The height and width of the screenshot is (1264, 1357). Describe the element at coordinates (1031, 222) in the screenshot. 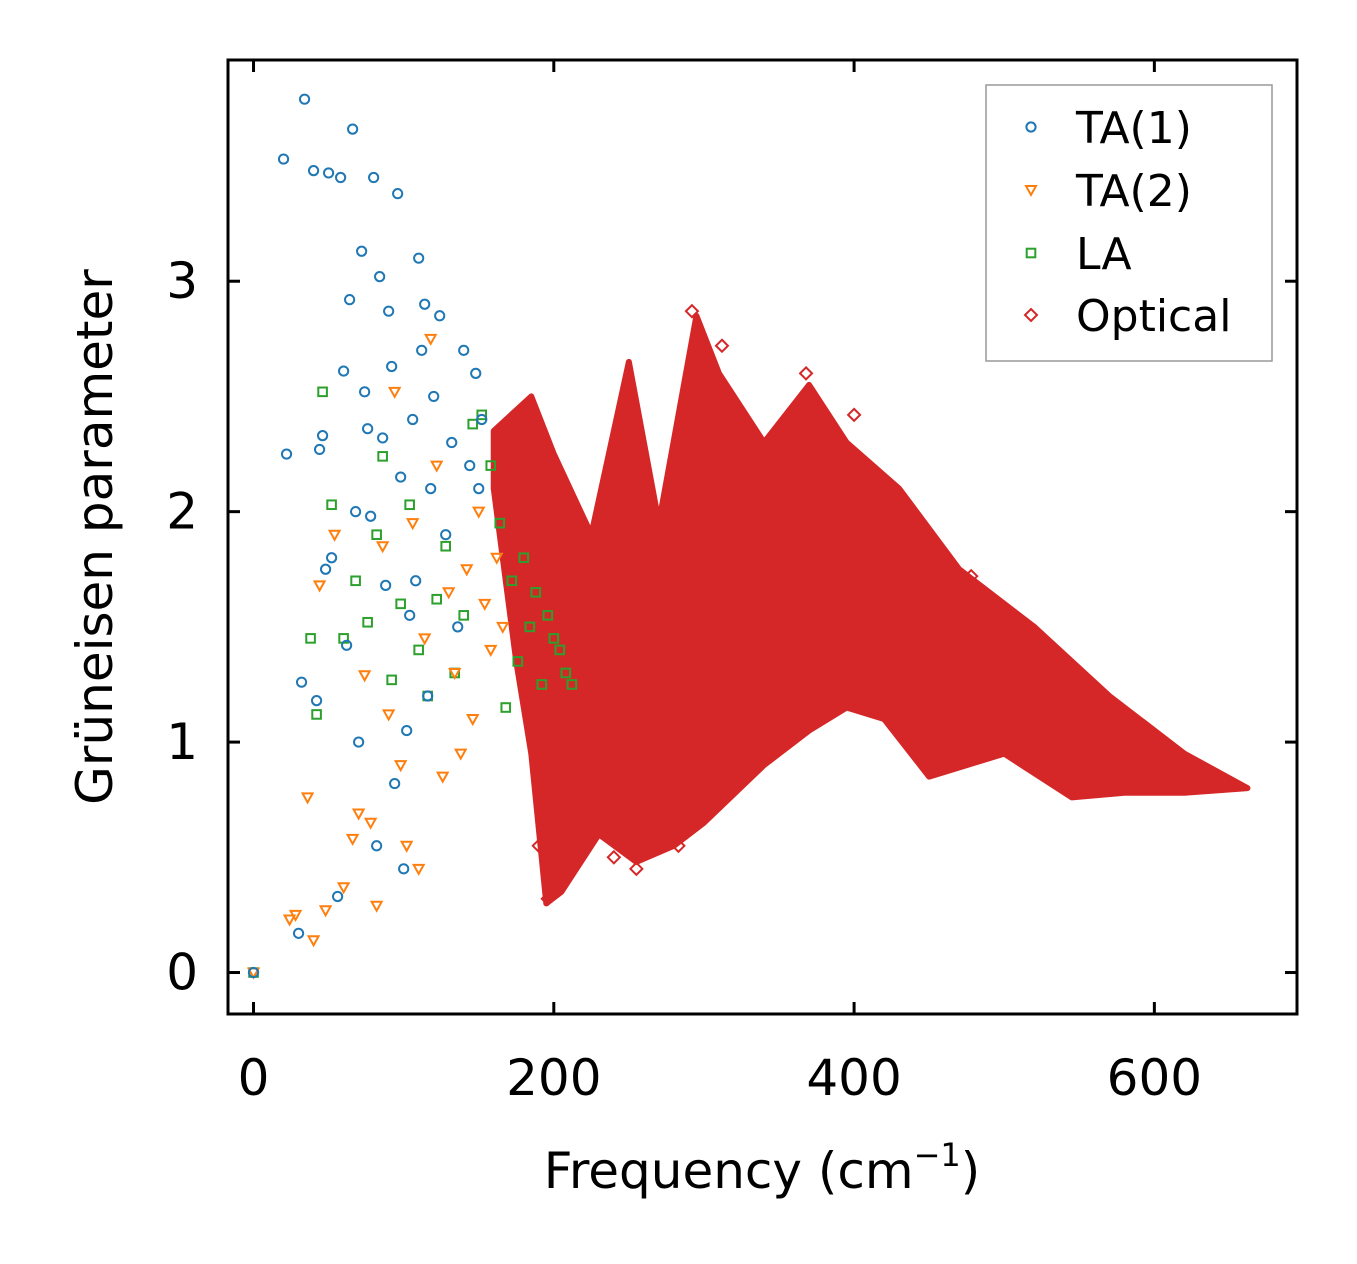

I see `legend-markers` at that location.